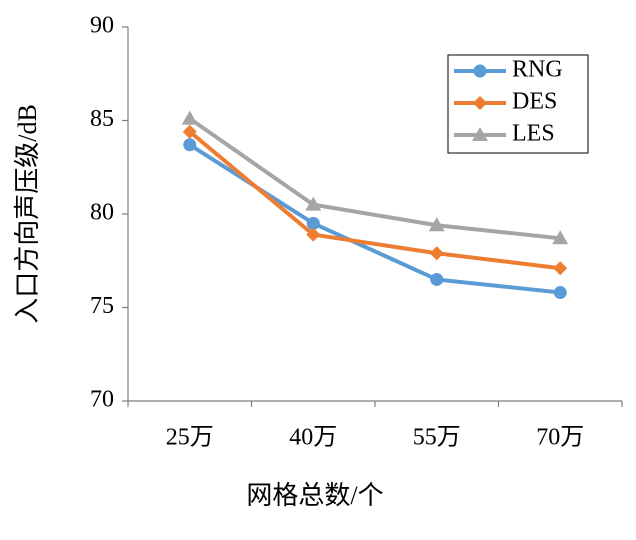  Describe the element at coordinates (102, 26) in the screenshot. I see `y-tick-label: 90` at that location.